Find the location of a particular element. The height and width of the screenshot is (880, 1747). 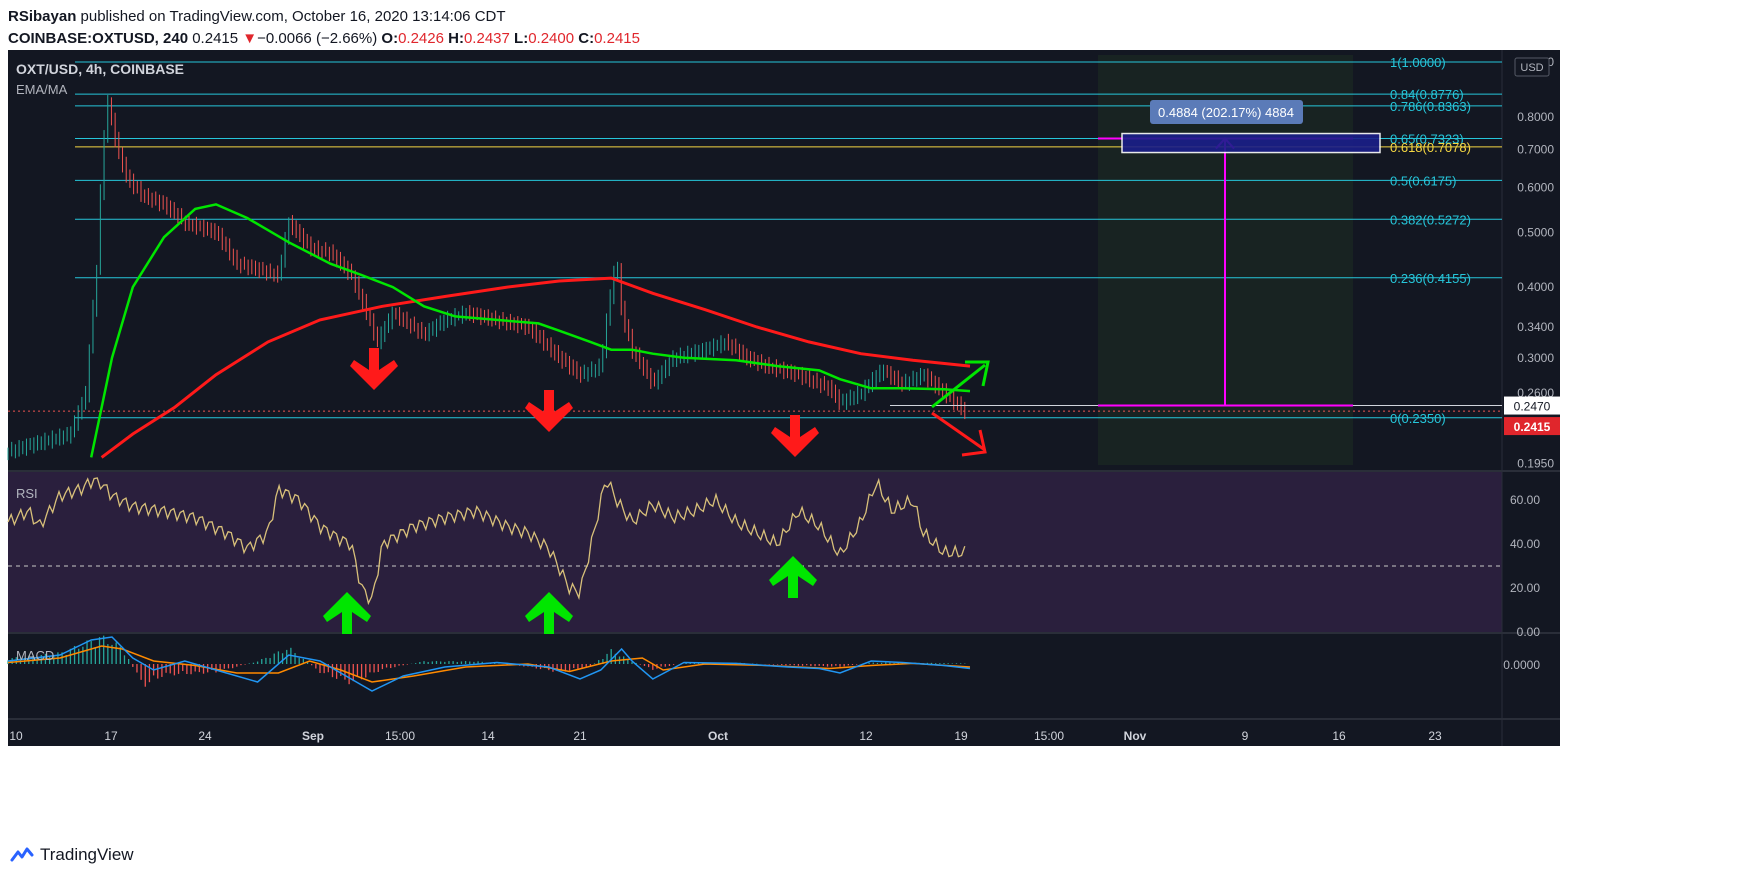

measure-label-bg is located at coordinates (1226, 112).